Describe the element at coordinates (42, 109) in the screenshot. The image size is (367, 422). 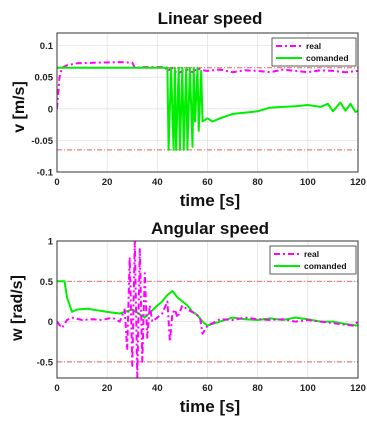
I see `y-ticks: -0.1 -0.05 0 0.05 0.1` at that location.